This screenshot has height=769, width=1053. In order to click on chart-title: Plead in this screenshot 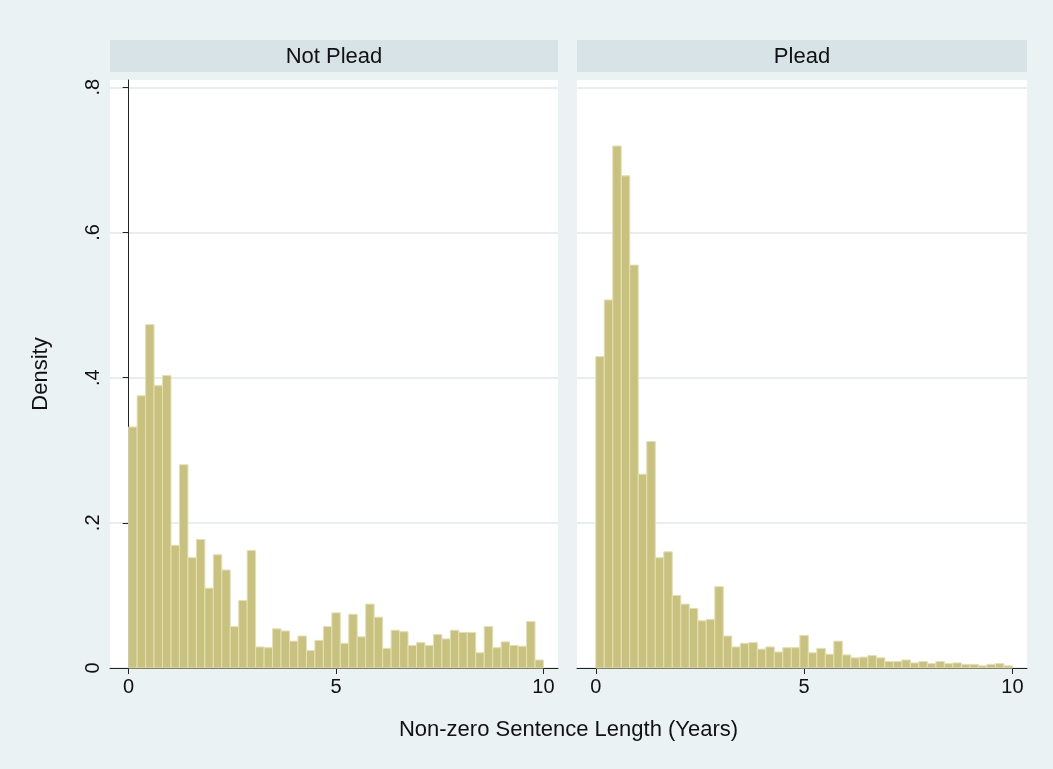, I will do `click(802, 56)`.